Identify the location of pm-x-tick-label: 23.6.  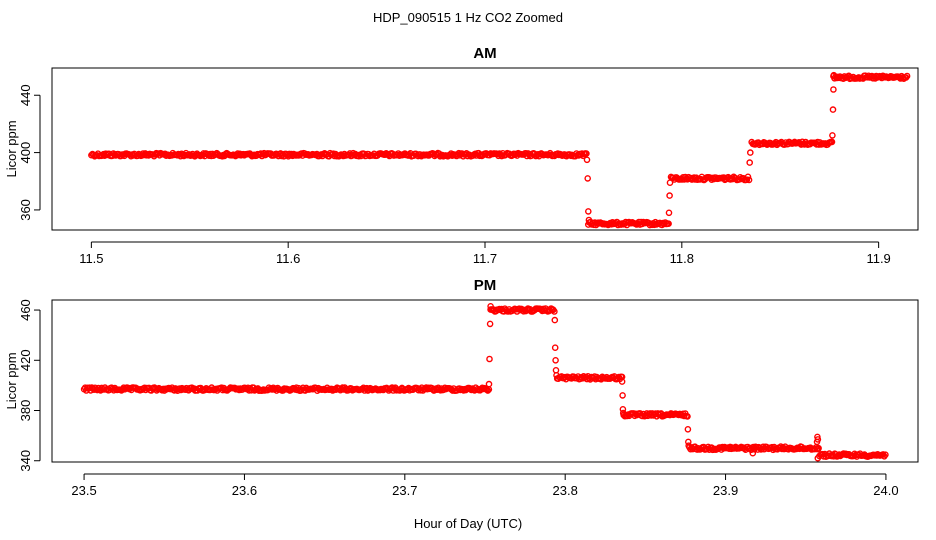
(244, 490).